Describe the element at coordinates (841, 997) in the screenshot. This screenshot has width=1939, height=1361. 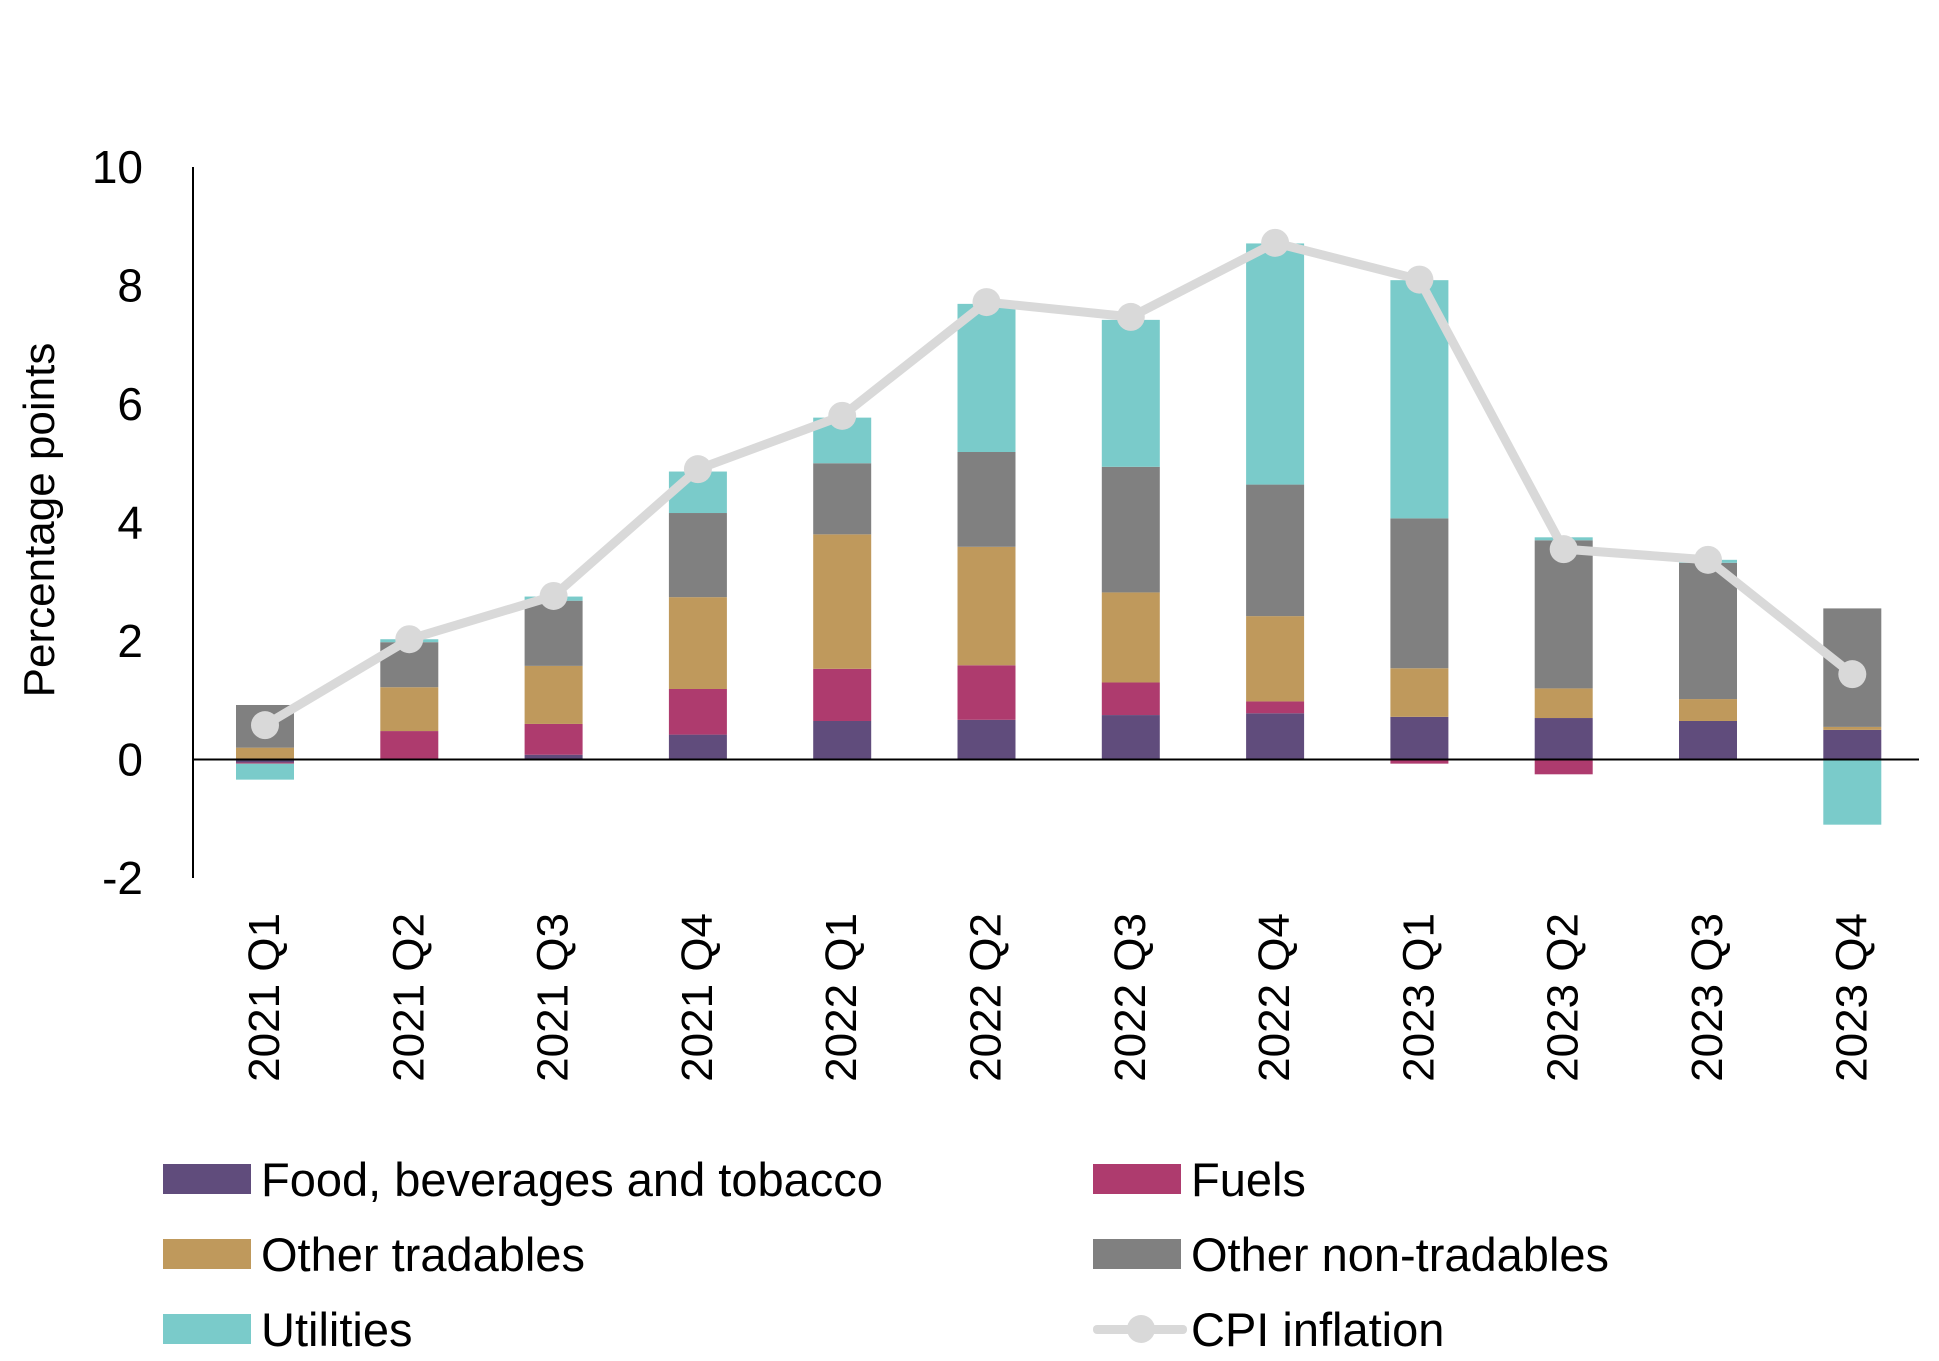
I see `x-tick-label: 2022 Q1` at that location.